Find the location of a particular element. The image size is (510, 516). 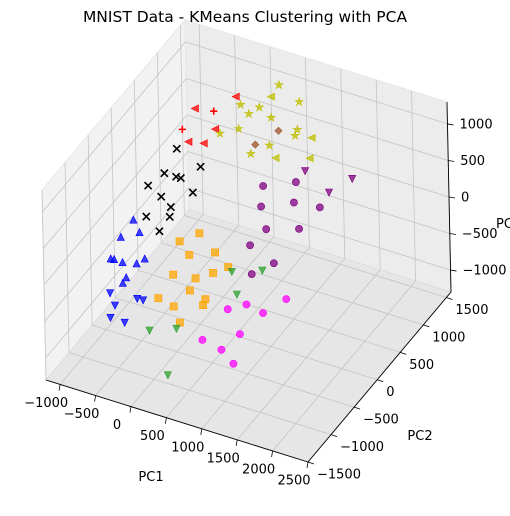

x-tick-label: −500 is located at coordinates (82, 414).